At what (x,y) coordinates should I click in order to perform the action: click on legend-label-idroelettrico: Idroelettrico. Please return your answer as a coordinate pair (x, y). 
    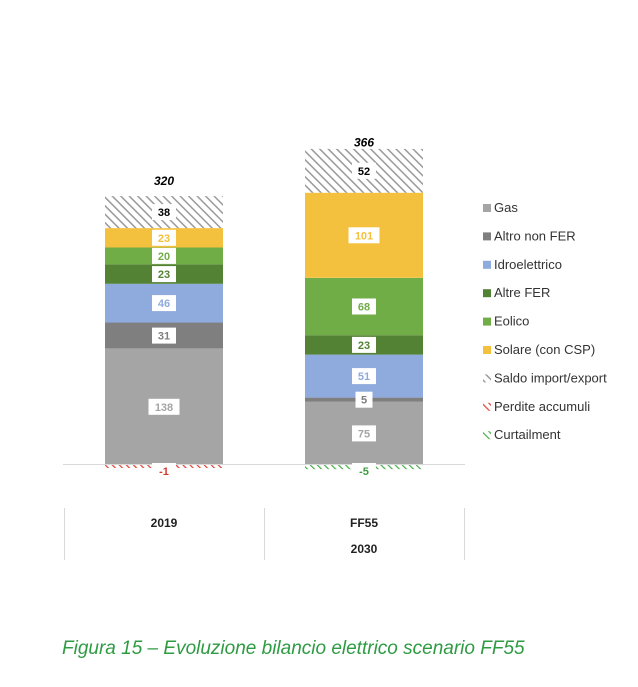
    Looking at the image, I should click on (528, 264).